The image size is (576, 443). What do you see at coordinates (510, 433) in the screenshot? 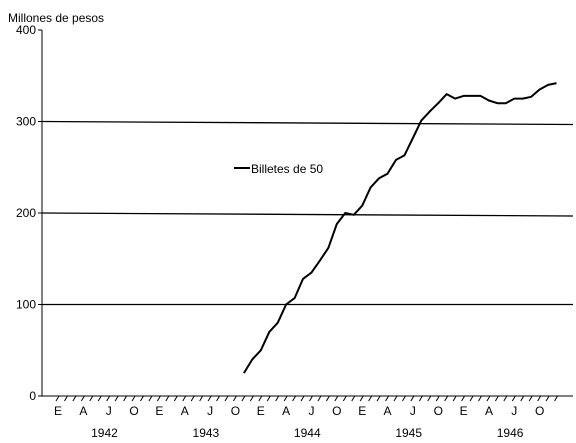
I see `x-year-label: 1946` at bounding box center [510, 433].